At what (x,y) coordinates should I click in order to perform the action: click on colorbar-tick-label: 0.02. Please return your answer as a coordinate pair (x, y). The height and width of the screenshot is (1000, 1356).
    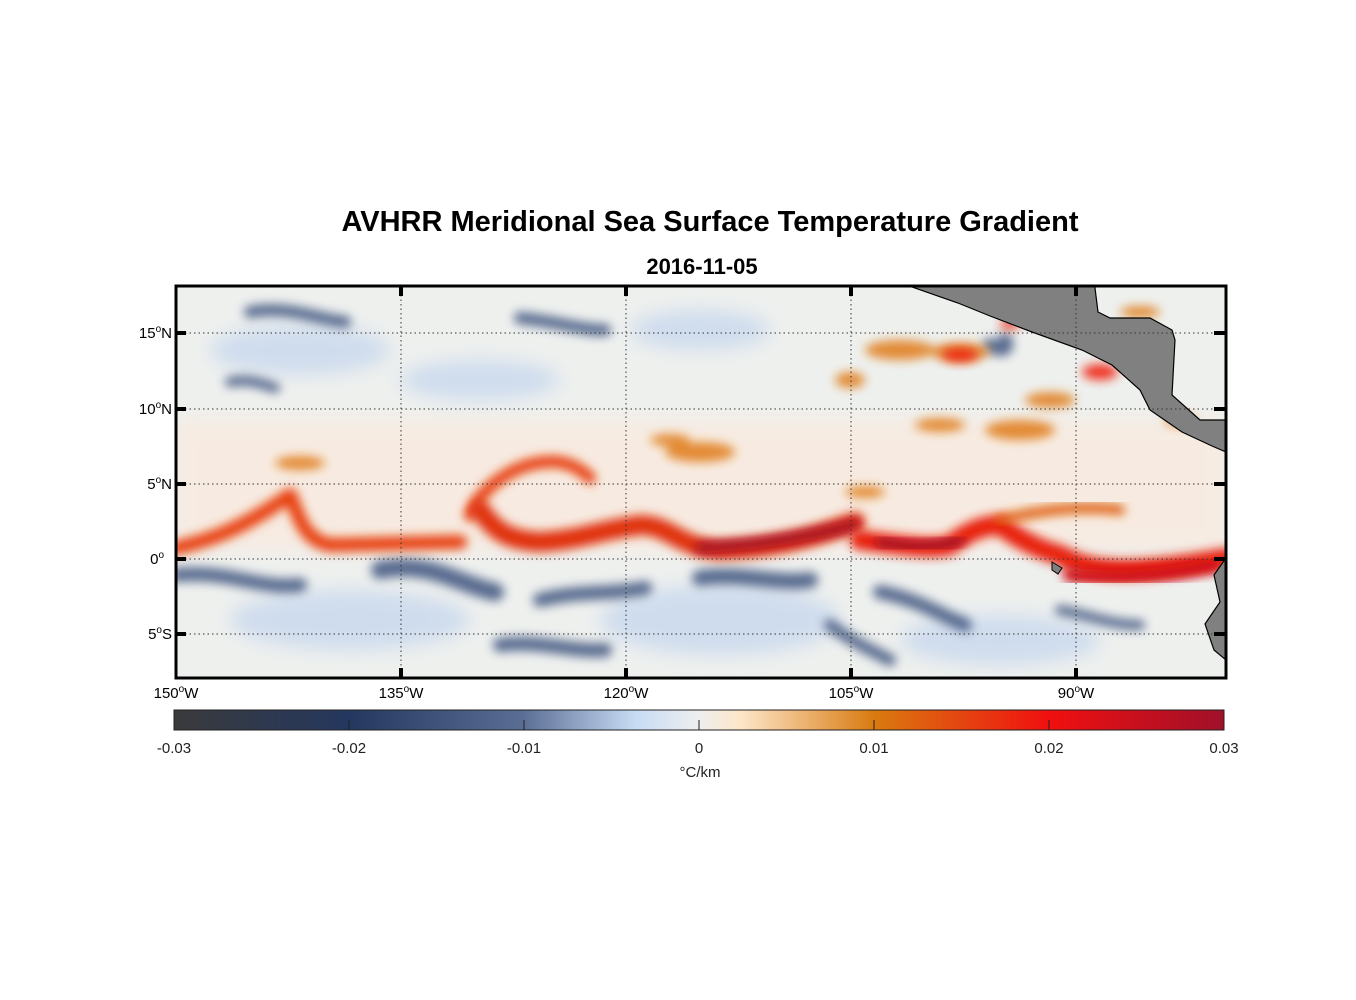
    Looking at the image, I should click on (1049, 748).